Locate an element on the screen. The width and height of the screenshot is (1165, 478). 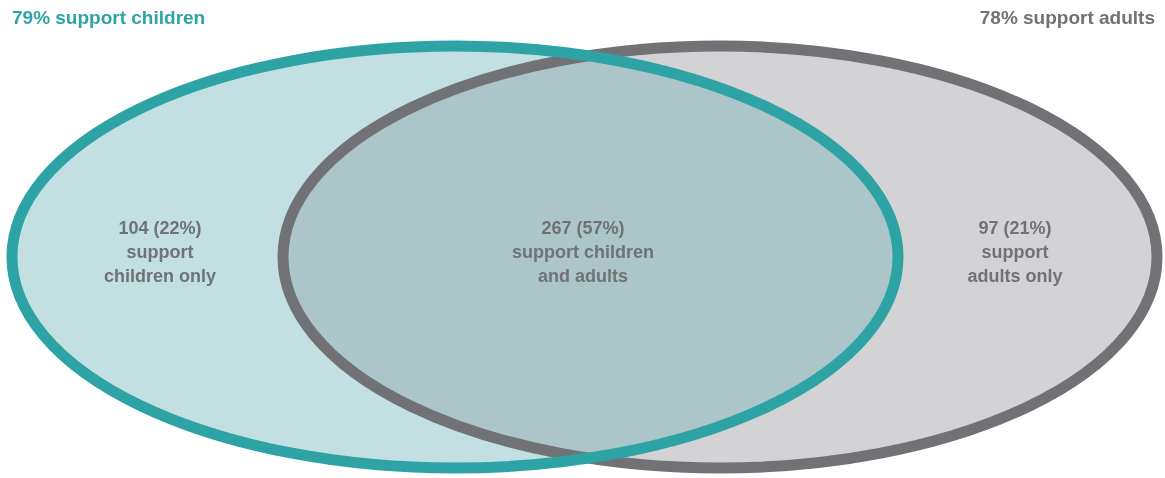
data-label: 267 (57%) is located at coordinates (583, 228).